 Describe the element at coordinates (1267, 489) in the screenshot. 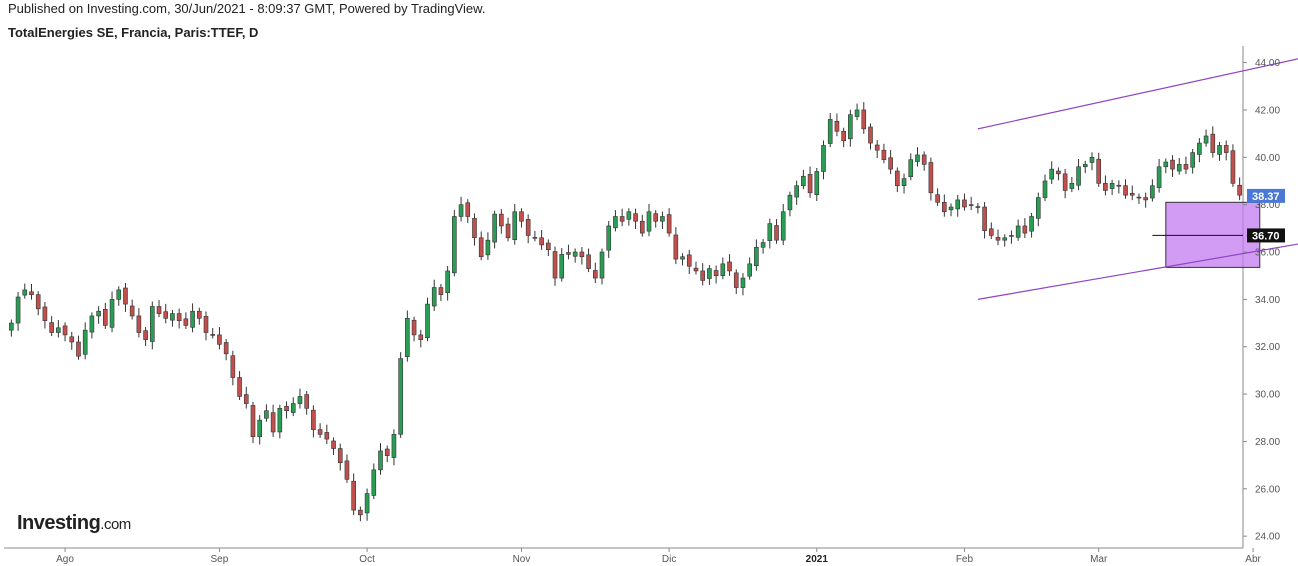

I see `y-tick-label: 26.00` at that location.